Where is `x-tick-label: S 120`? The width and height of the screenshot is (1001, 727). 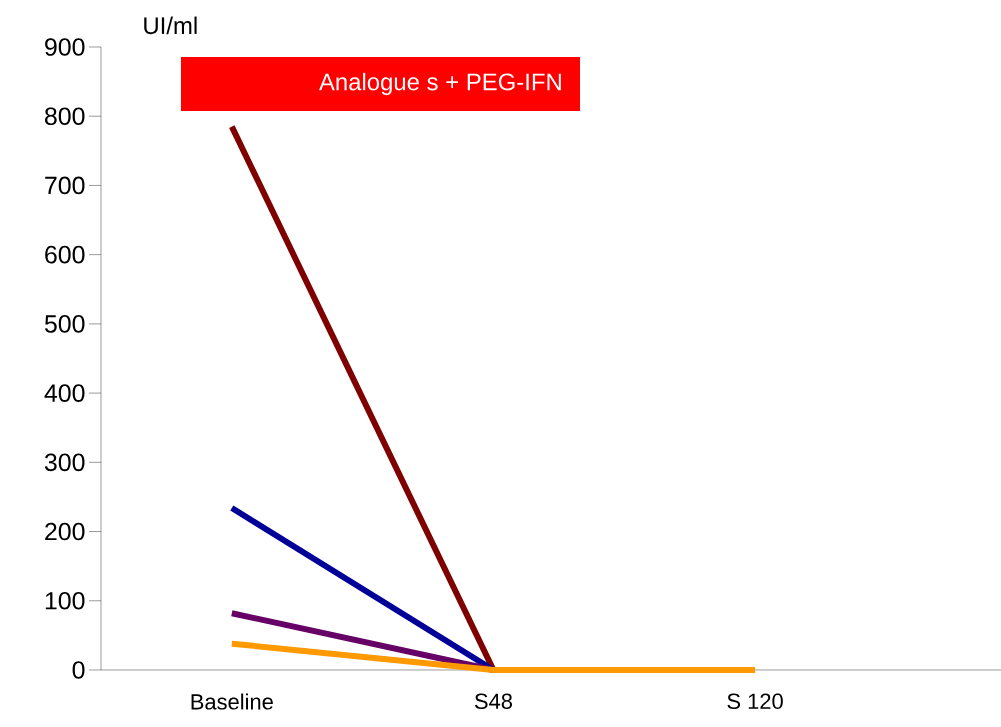
x-tick-label: S 120 is located at coordinates (755, 701).